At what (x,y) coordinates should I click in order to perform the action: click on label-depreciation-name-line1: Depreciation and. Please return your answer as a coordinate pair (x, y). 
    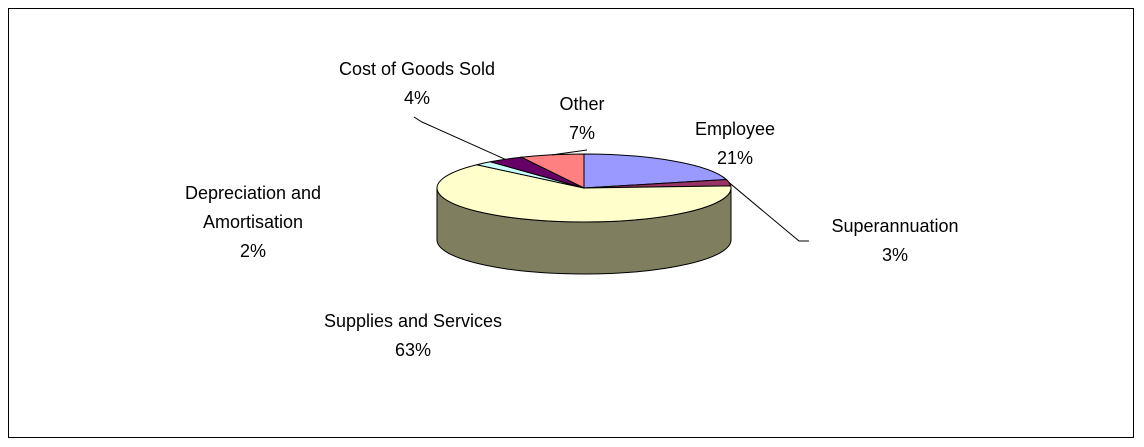
    Looking at the image, I should click on (253, 193).